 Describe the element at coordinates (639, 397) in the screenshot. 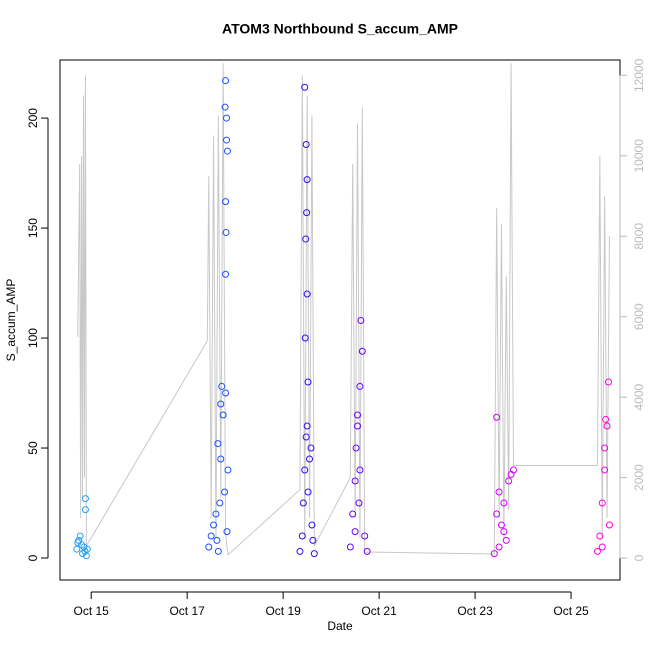

I see `y2-tick-label: 4000` at that location.